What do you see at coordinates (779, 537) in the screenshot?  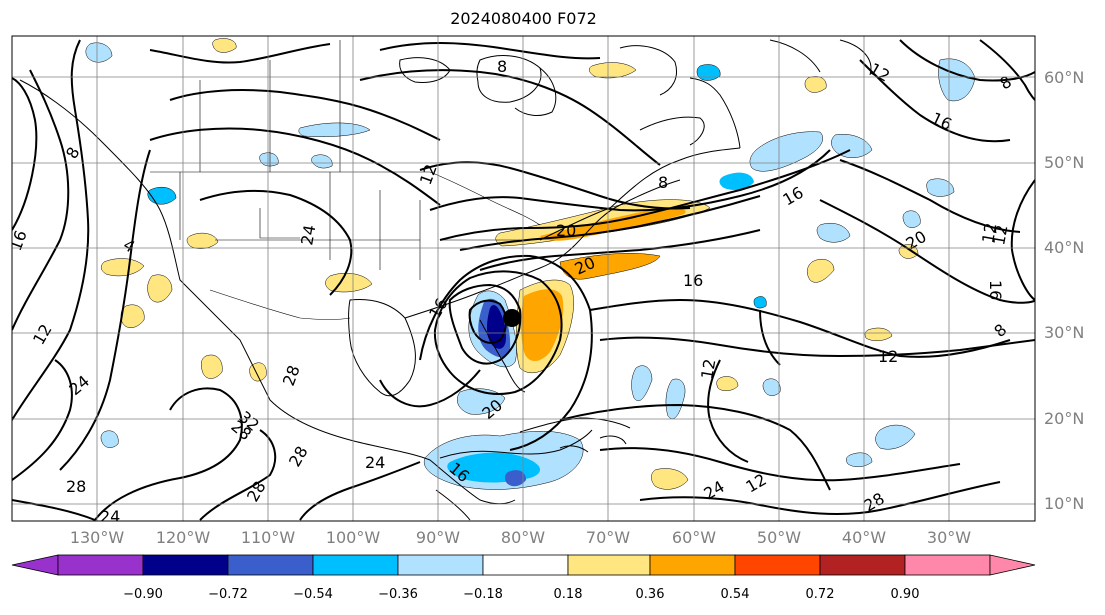 I see `lon-label: 50°W` at bounding box center [779, 537].